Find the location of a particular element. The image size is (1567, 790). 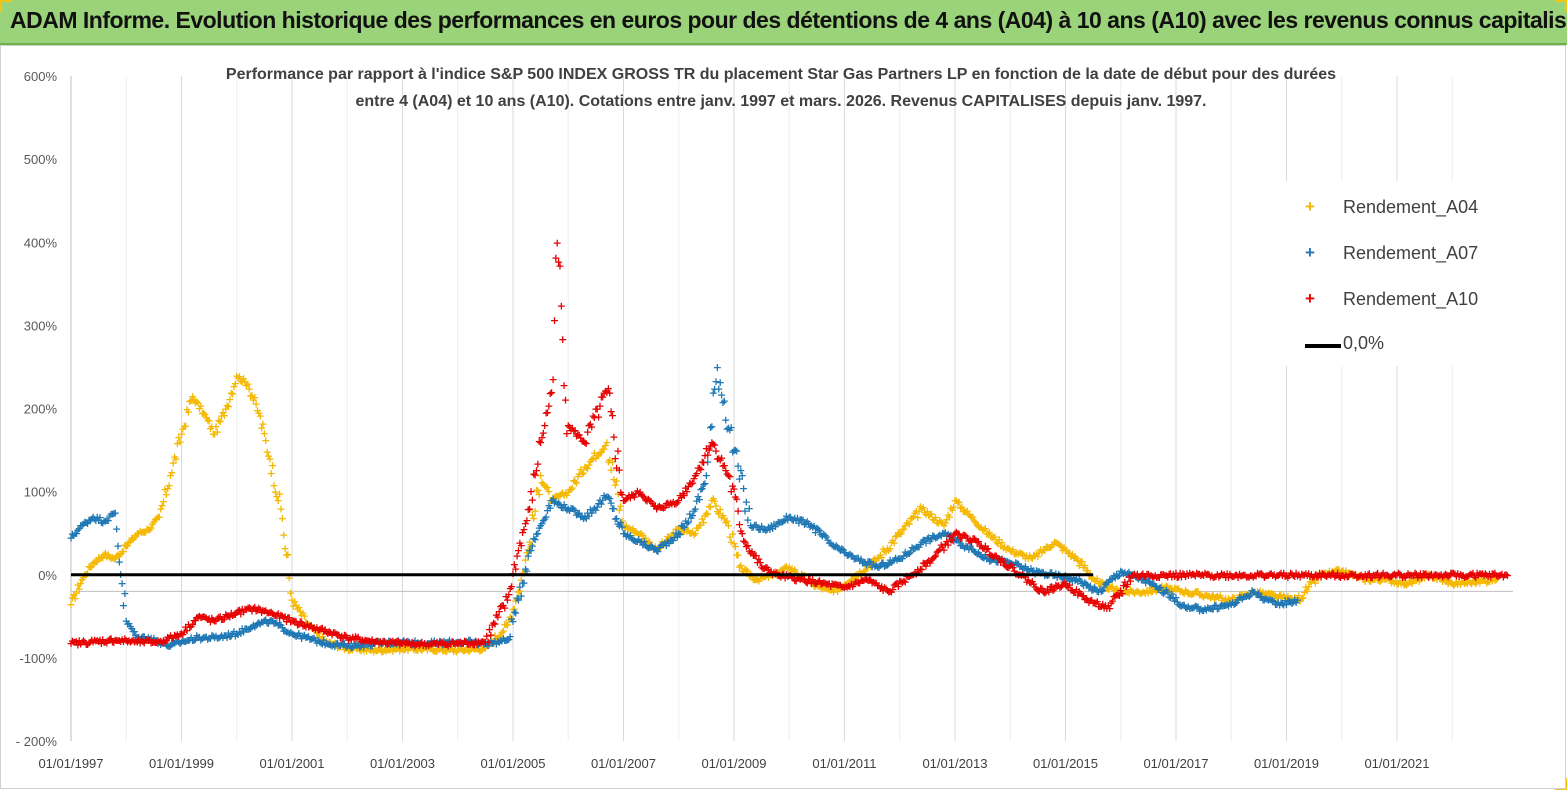

y-tick-label: -100% is located at coordinates (38, 658).